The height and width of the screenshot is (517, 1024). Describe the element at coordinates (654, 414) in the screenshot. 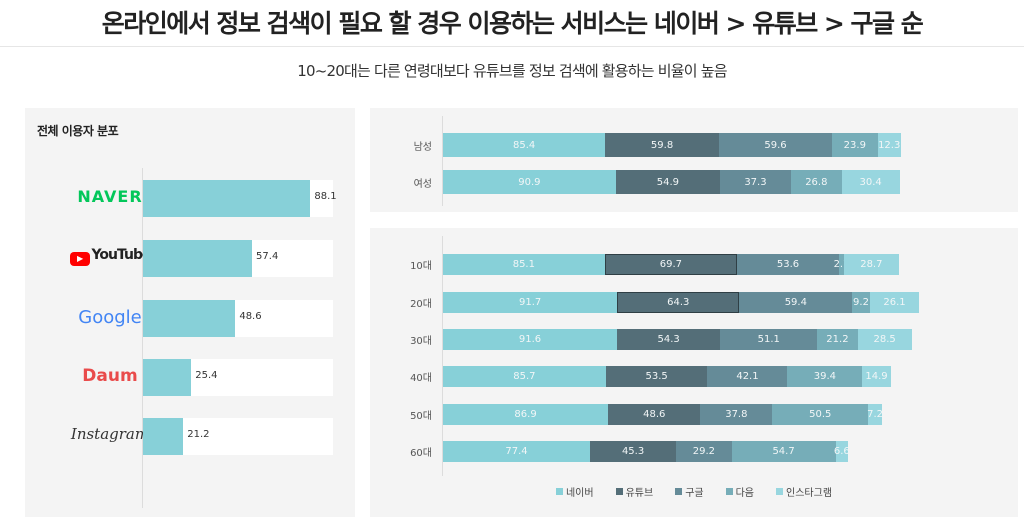

I see `bar-segment-유튜브: 48.6` at that location.